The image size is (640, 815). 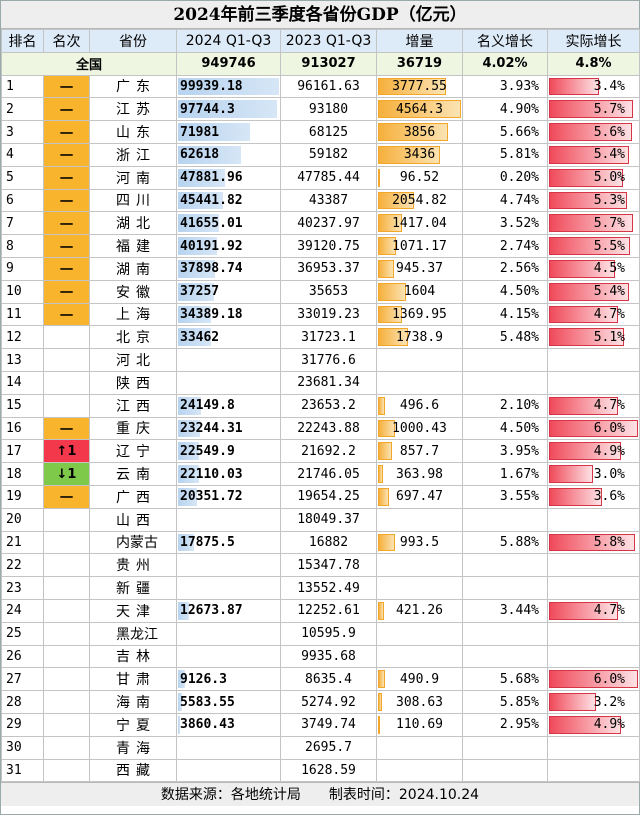 I want to click on rank-cell: 25, so click(x=22, y=633).